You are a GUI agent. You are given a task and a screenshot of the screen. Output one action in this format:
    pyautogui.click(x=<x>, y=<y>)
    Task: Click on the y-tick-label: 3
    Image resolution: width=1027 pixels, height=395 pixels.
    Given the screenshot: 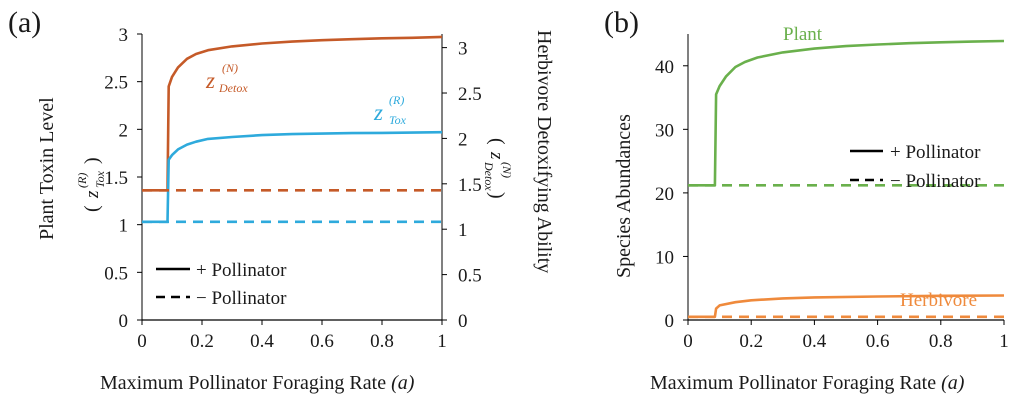 What is the action you would take?
    pyautogui.click(x=124, y=35)
    